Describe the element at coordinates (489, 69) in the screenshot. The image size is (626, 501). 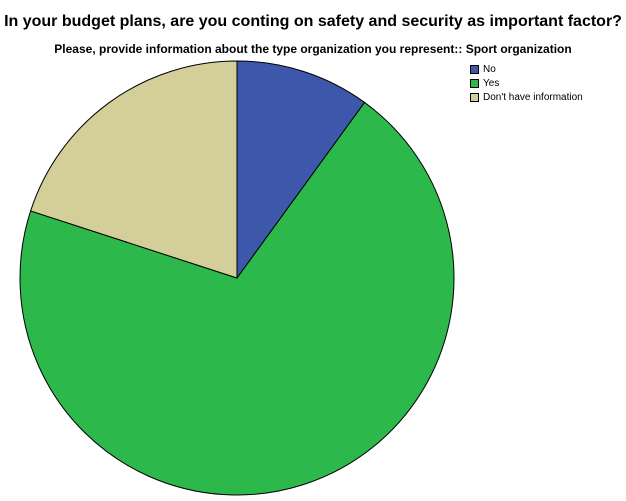
I see `legend-label: No` at that location.